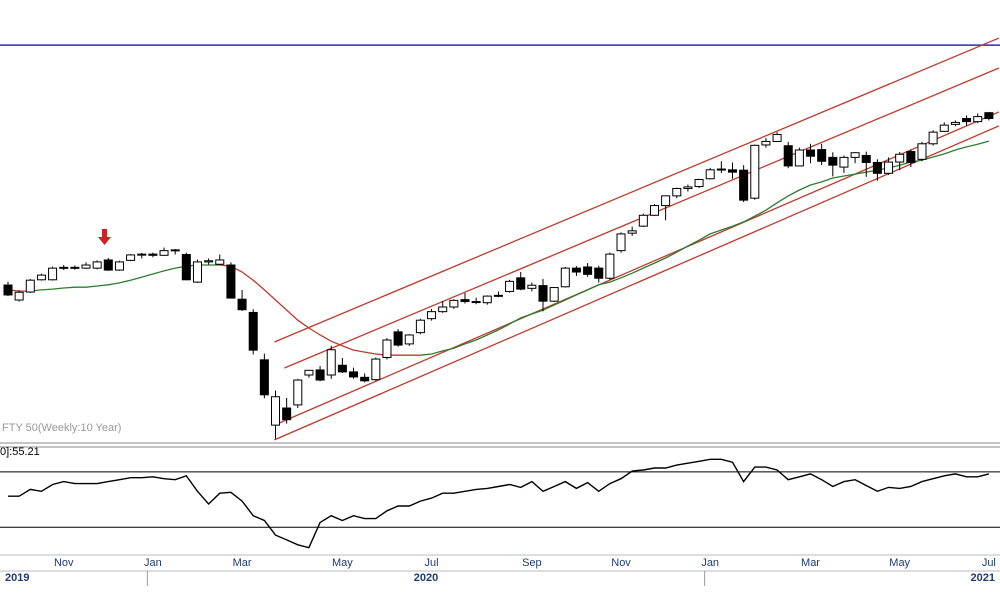 This screenshot has width=1000, height=600. Describe the element at coordinates (899, 563) in the screenshot. I see `x-tick-label: May` at that location.